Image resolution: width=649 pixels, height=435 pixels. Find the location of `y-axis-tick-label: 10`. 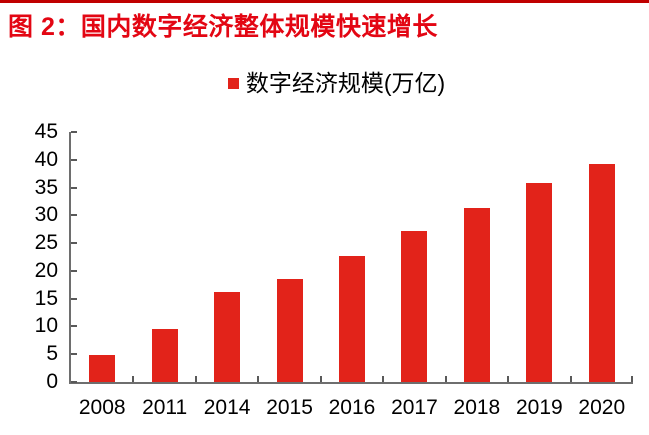

y-axis-tick-label: 10 is located at coordinates (46, 326).